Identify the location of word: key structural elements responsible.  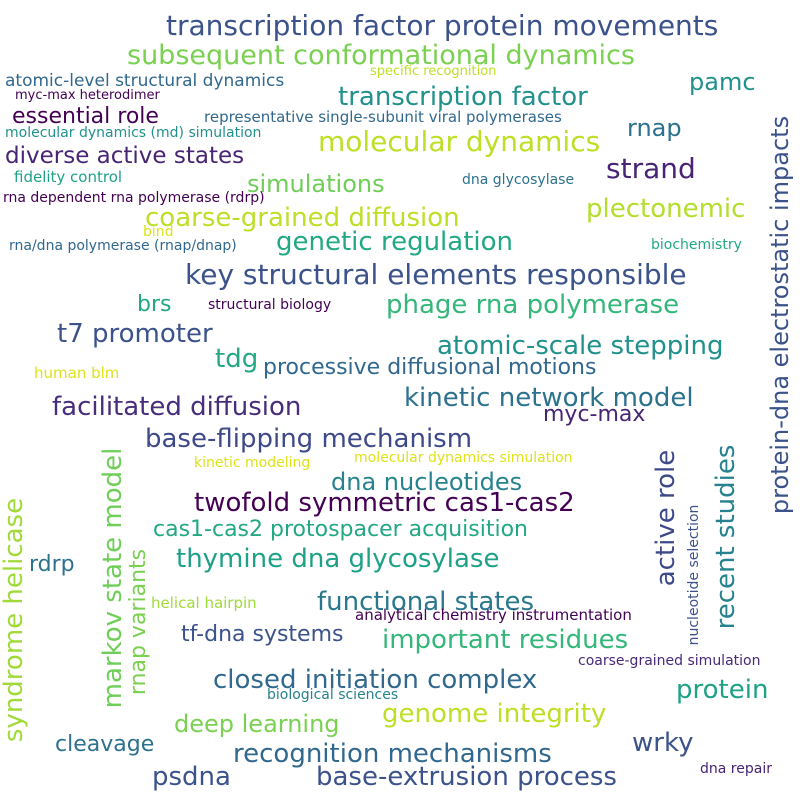
(436, 274).